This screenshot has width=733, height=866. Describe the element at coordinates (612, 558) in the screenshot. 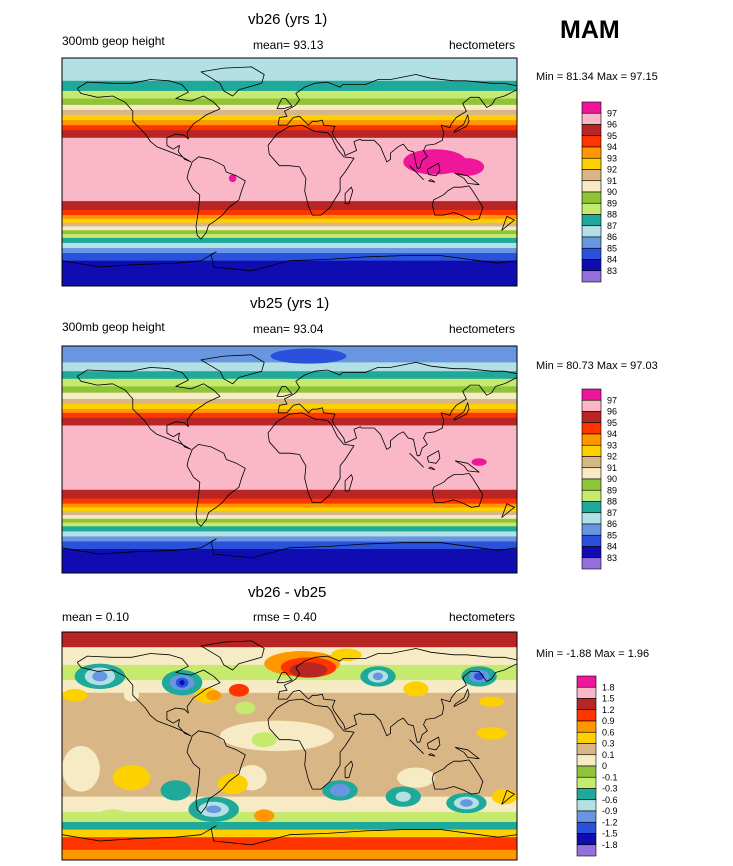

I see `colorbar-label: 83` at that location.